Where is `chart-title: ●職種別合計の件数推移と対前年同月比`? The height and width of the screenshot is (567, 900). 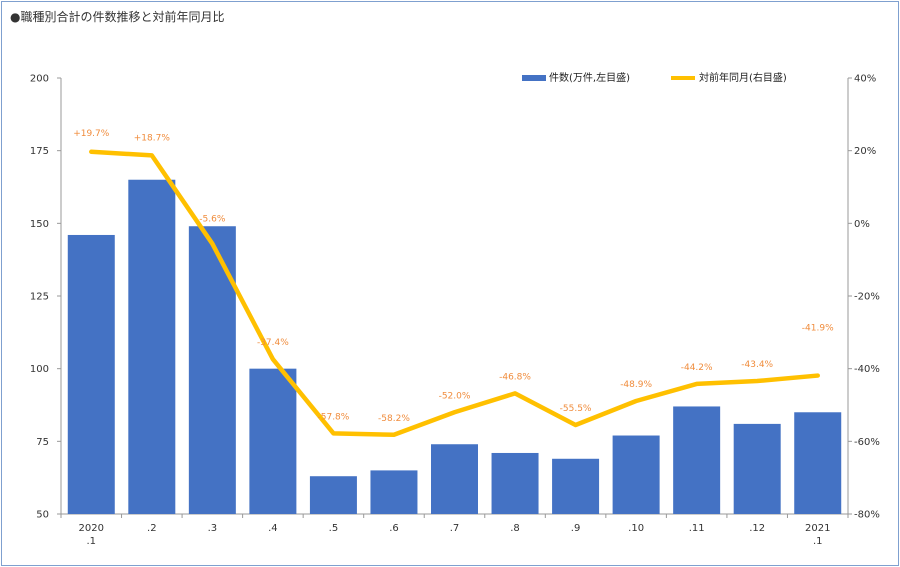
chart-title: ●職種別合計の件数推移と対前年同月比 is located at coordinates (117, 17).